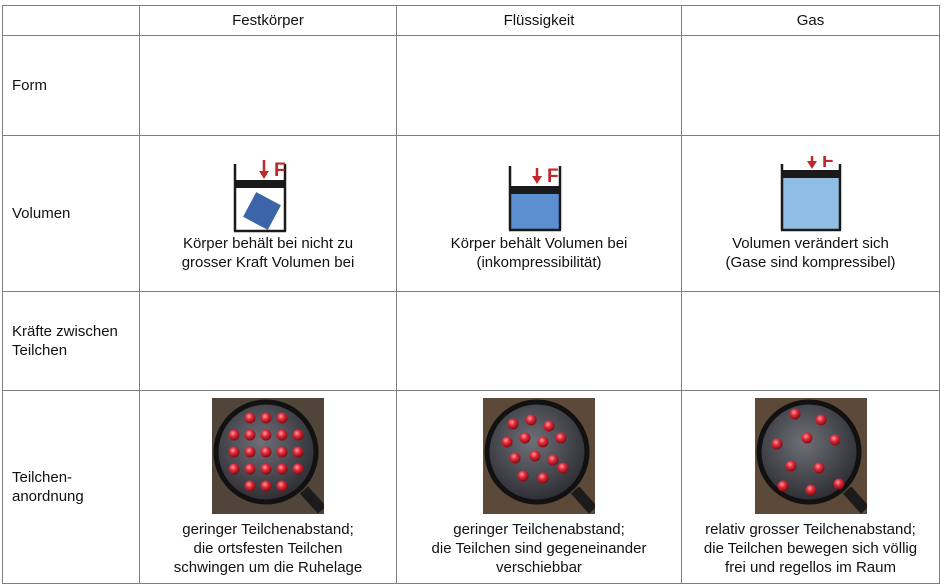 The width and height of the screenshot is (945, 587). Describe the element at coordinates (810, 567) in the screenshot. I see `caption-line: frei und regellos im Raum` at that location.